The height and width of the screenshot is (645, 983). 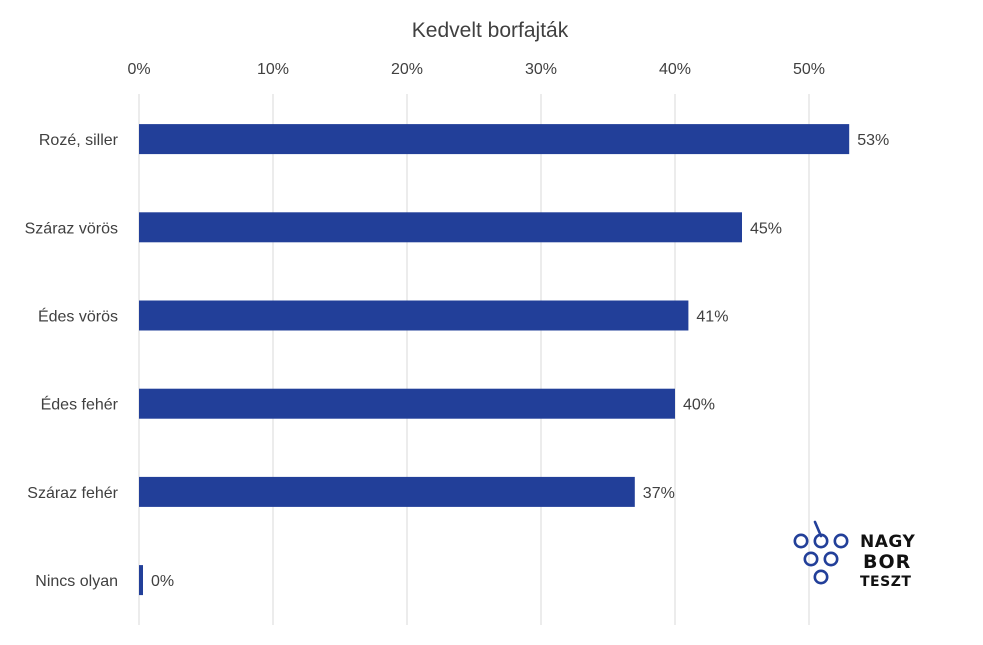 I want to click on category-label: Száraz fehér, so click(x=72, y=493).